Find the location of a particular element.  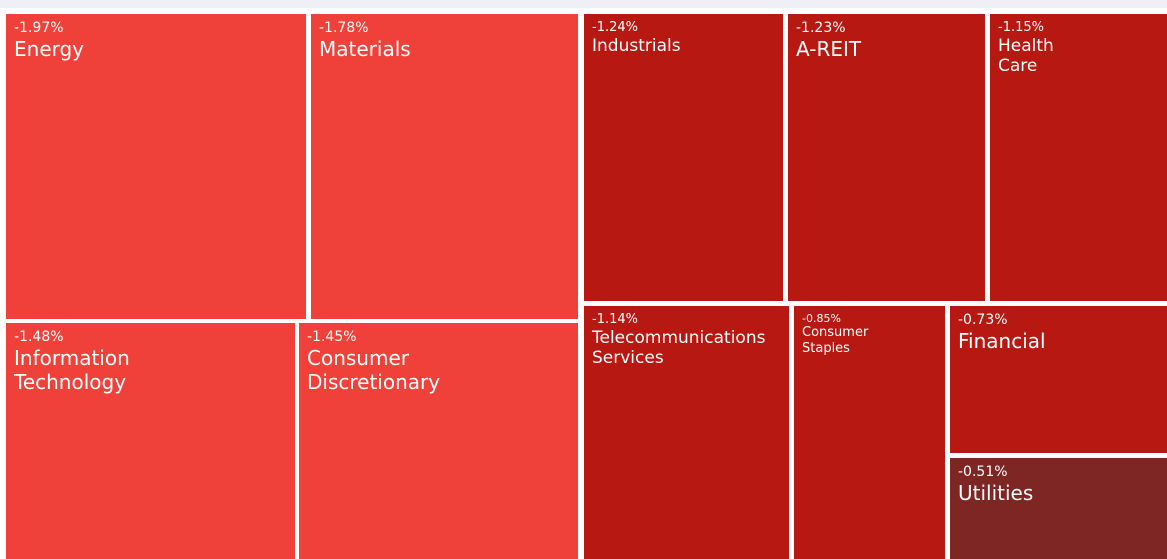

value-label: -1.48% is located at coordinates (39, 337).